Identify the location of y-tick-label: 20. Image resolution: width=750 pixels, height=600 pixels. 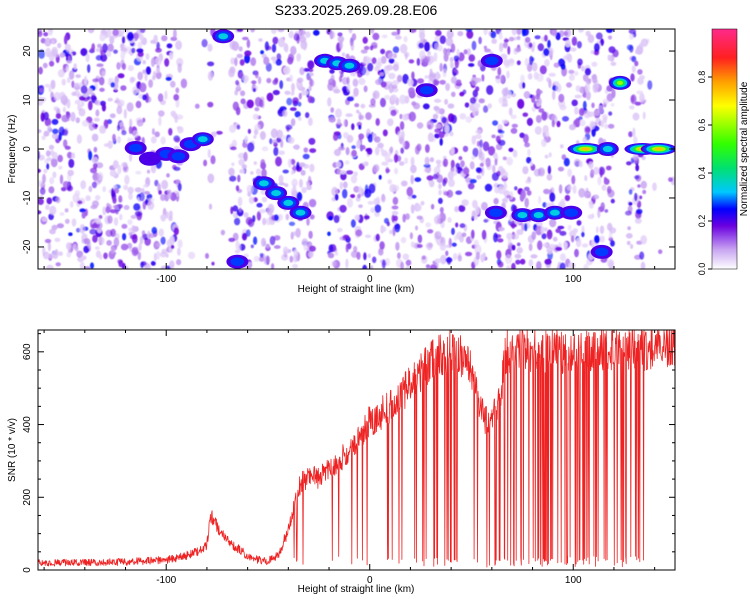
(27, 51).